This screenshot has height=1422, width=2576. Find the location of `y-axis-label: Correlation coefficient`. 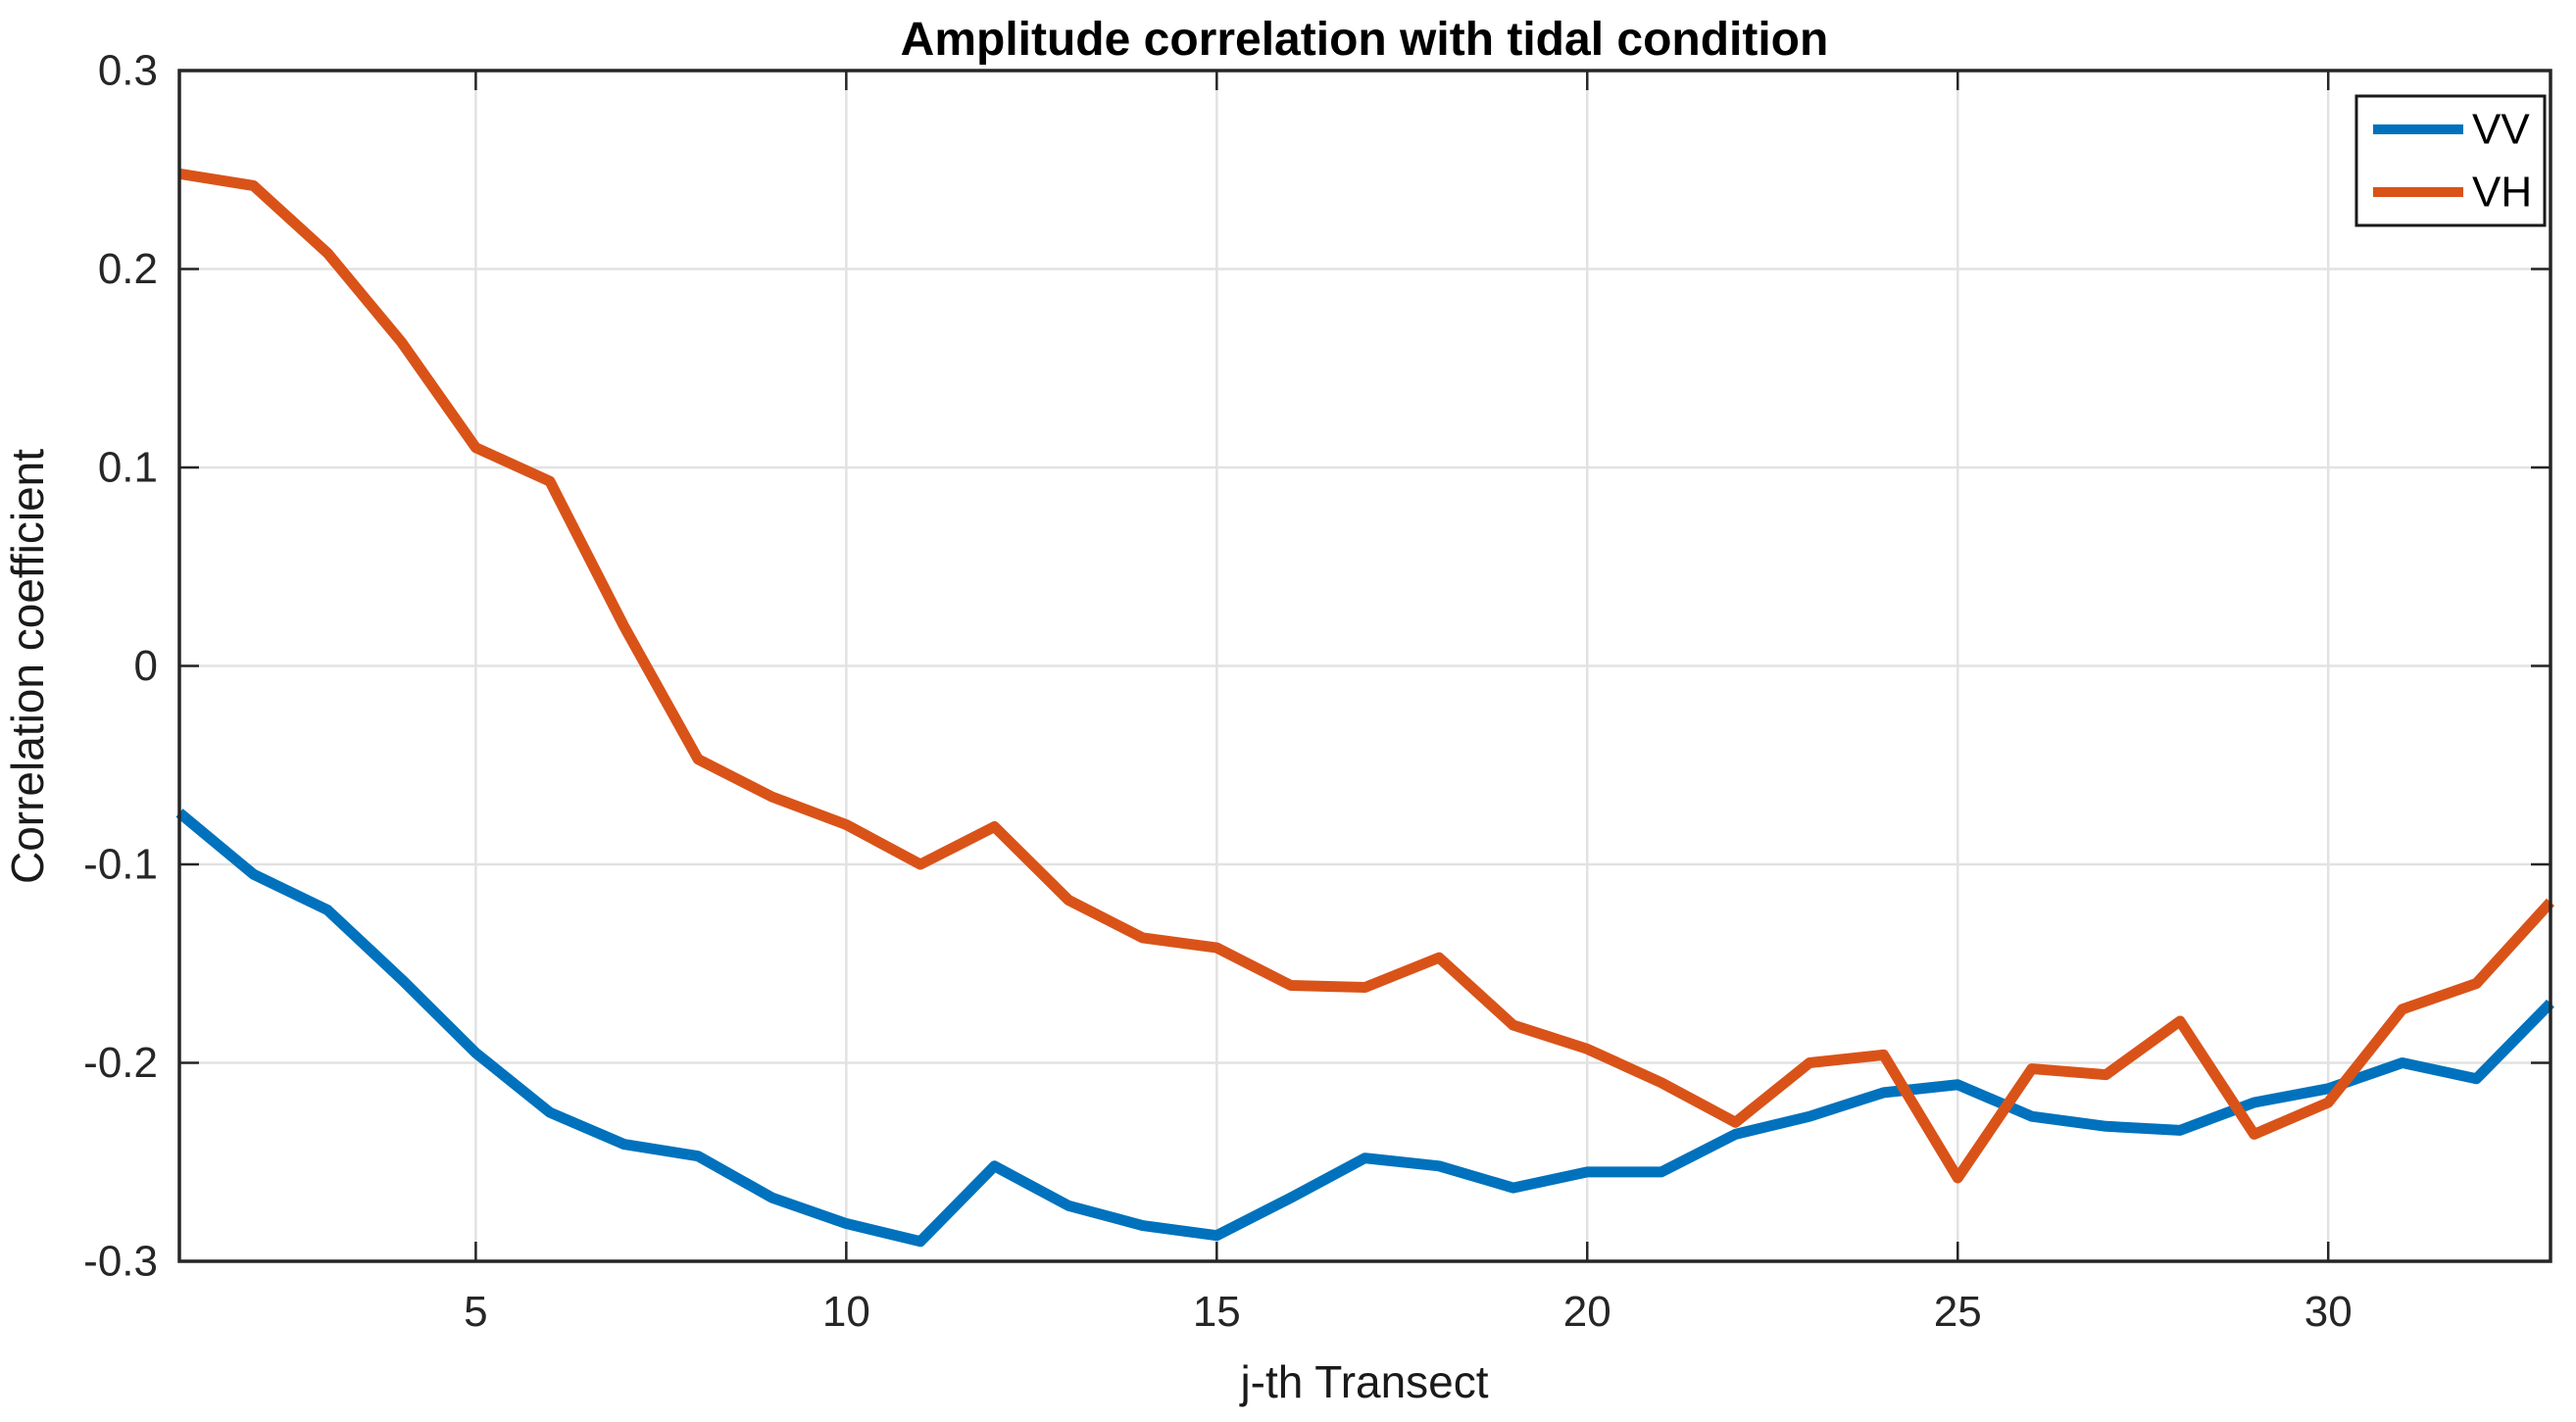

y-axis-label: Correlation coefficient is located at coordinates (27, 666).